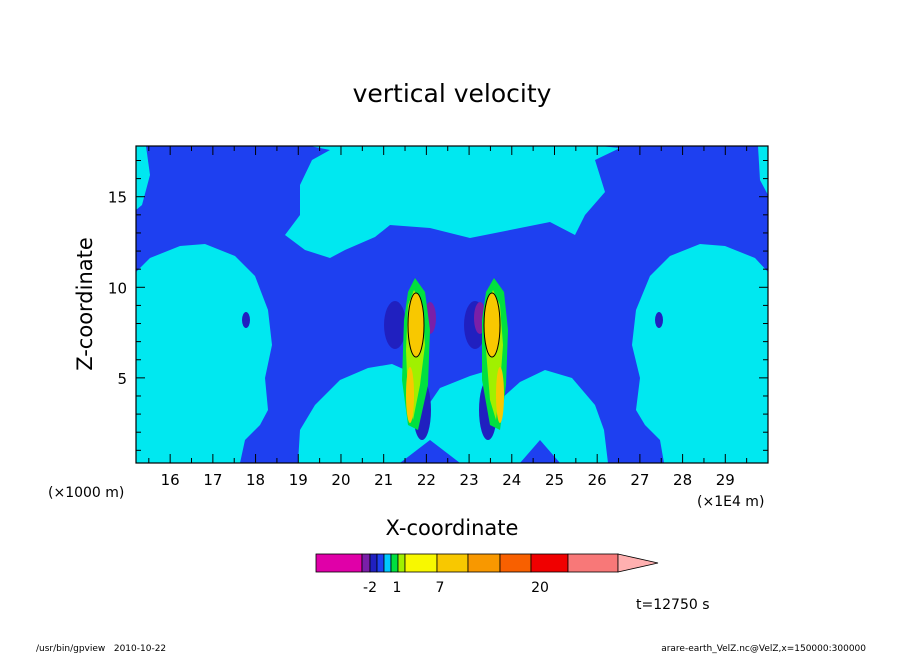 This screenshot has height=654, width=904. I want to click on dark-core-far-right, so click(659, 320).